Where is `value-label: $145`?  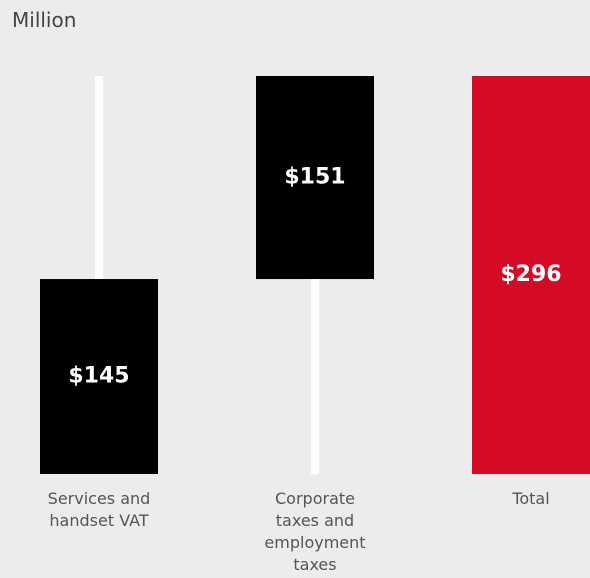 value-label: $145 is located at coordinates (98, 376).